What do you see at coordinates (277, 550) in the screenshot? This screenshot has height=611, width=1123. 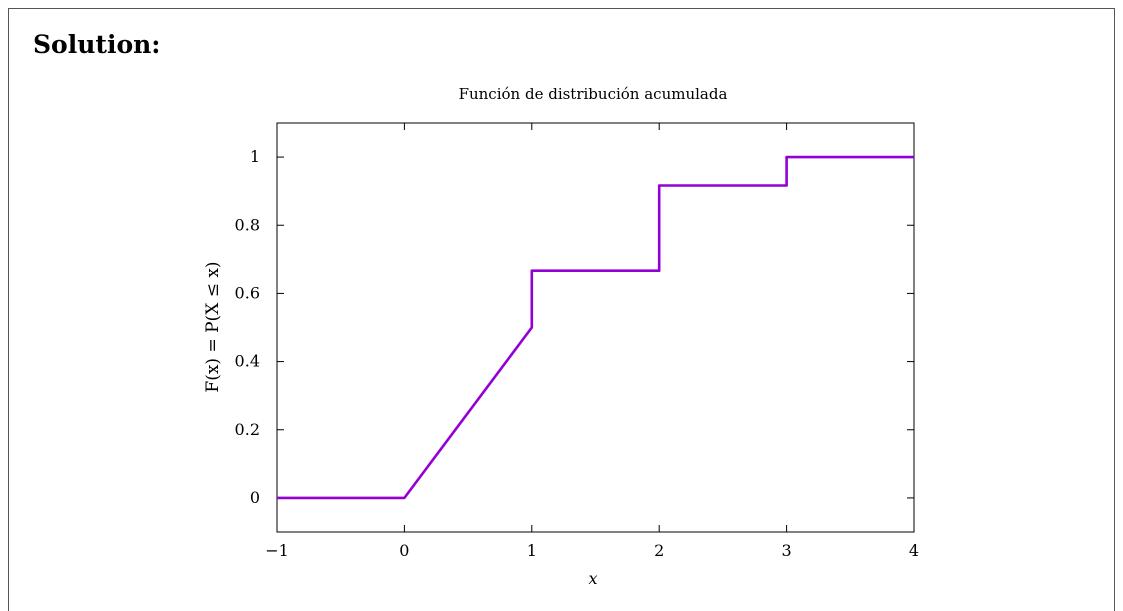 I see `x-tick-label: −1` at bounding box center [277, 550].